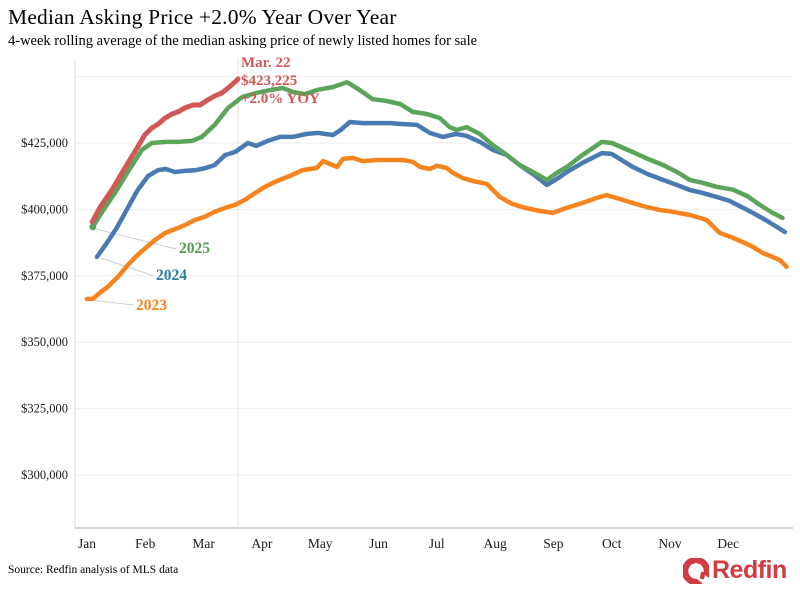  Describe the element at coordinates (44, 143) in the screenshot. I see `y-tick-label: $425,000` at that location.